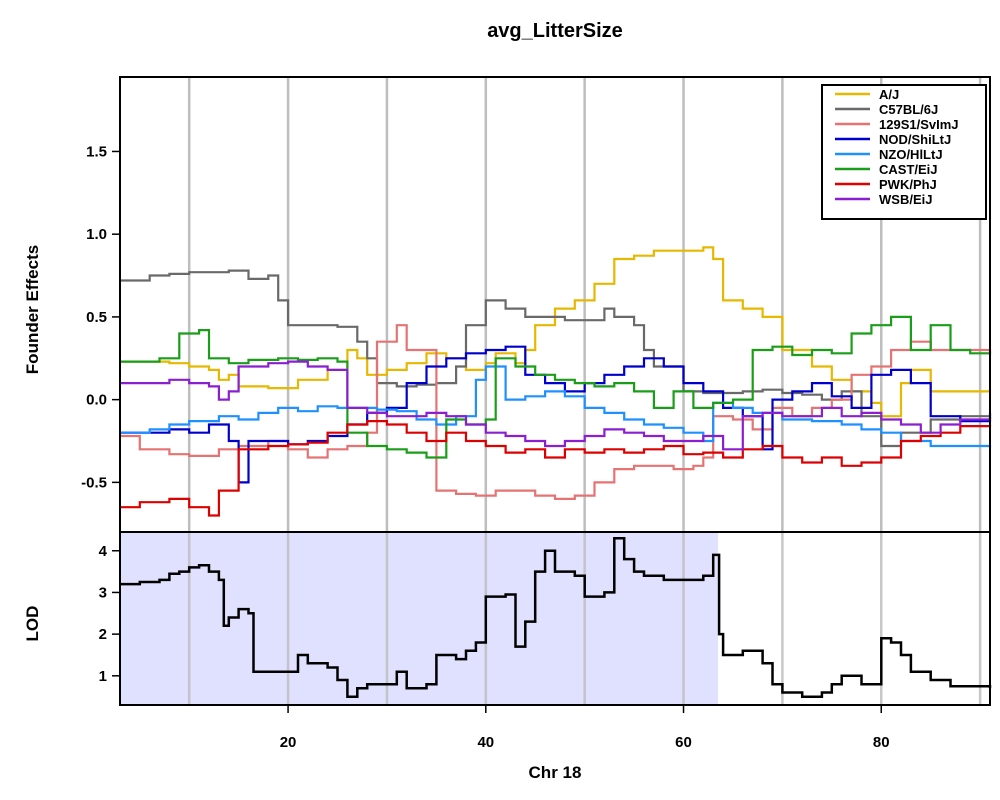 The width and height of the screenshot is (1000, 800). Describe the element at coordinates (485, 742) in the screenshot. I see `x-tick-label: 40` at that location.